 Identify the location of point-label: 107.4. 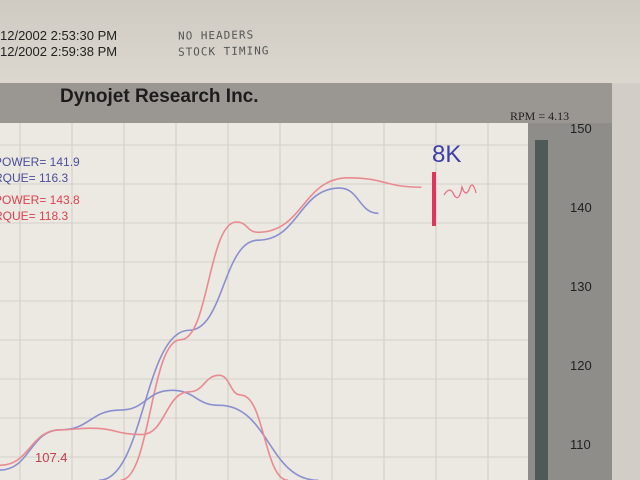
(51, 457).